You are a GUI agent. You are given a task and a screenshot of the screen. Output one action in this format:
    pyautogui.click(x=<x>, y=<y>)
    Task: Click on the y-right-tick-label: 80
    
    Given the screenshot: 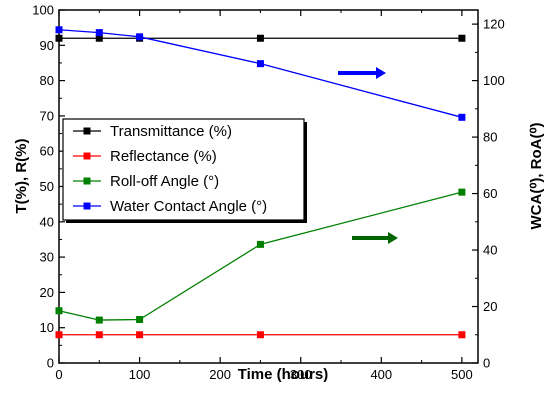 What is the action you would take?
    pyautogui.click(x=490, y=137)
    